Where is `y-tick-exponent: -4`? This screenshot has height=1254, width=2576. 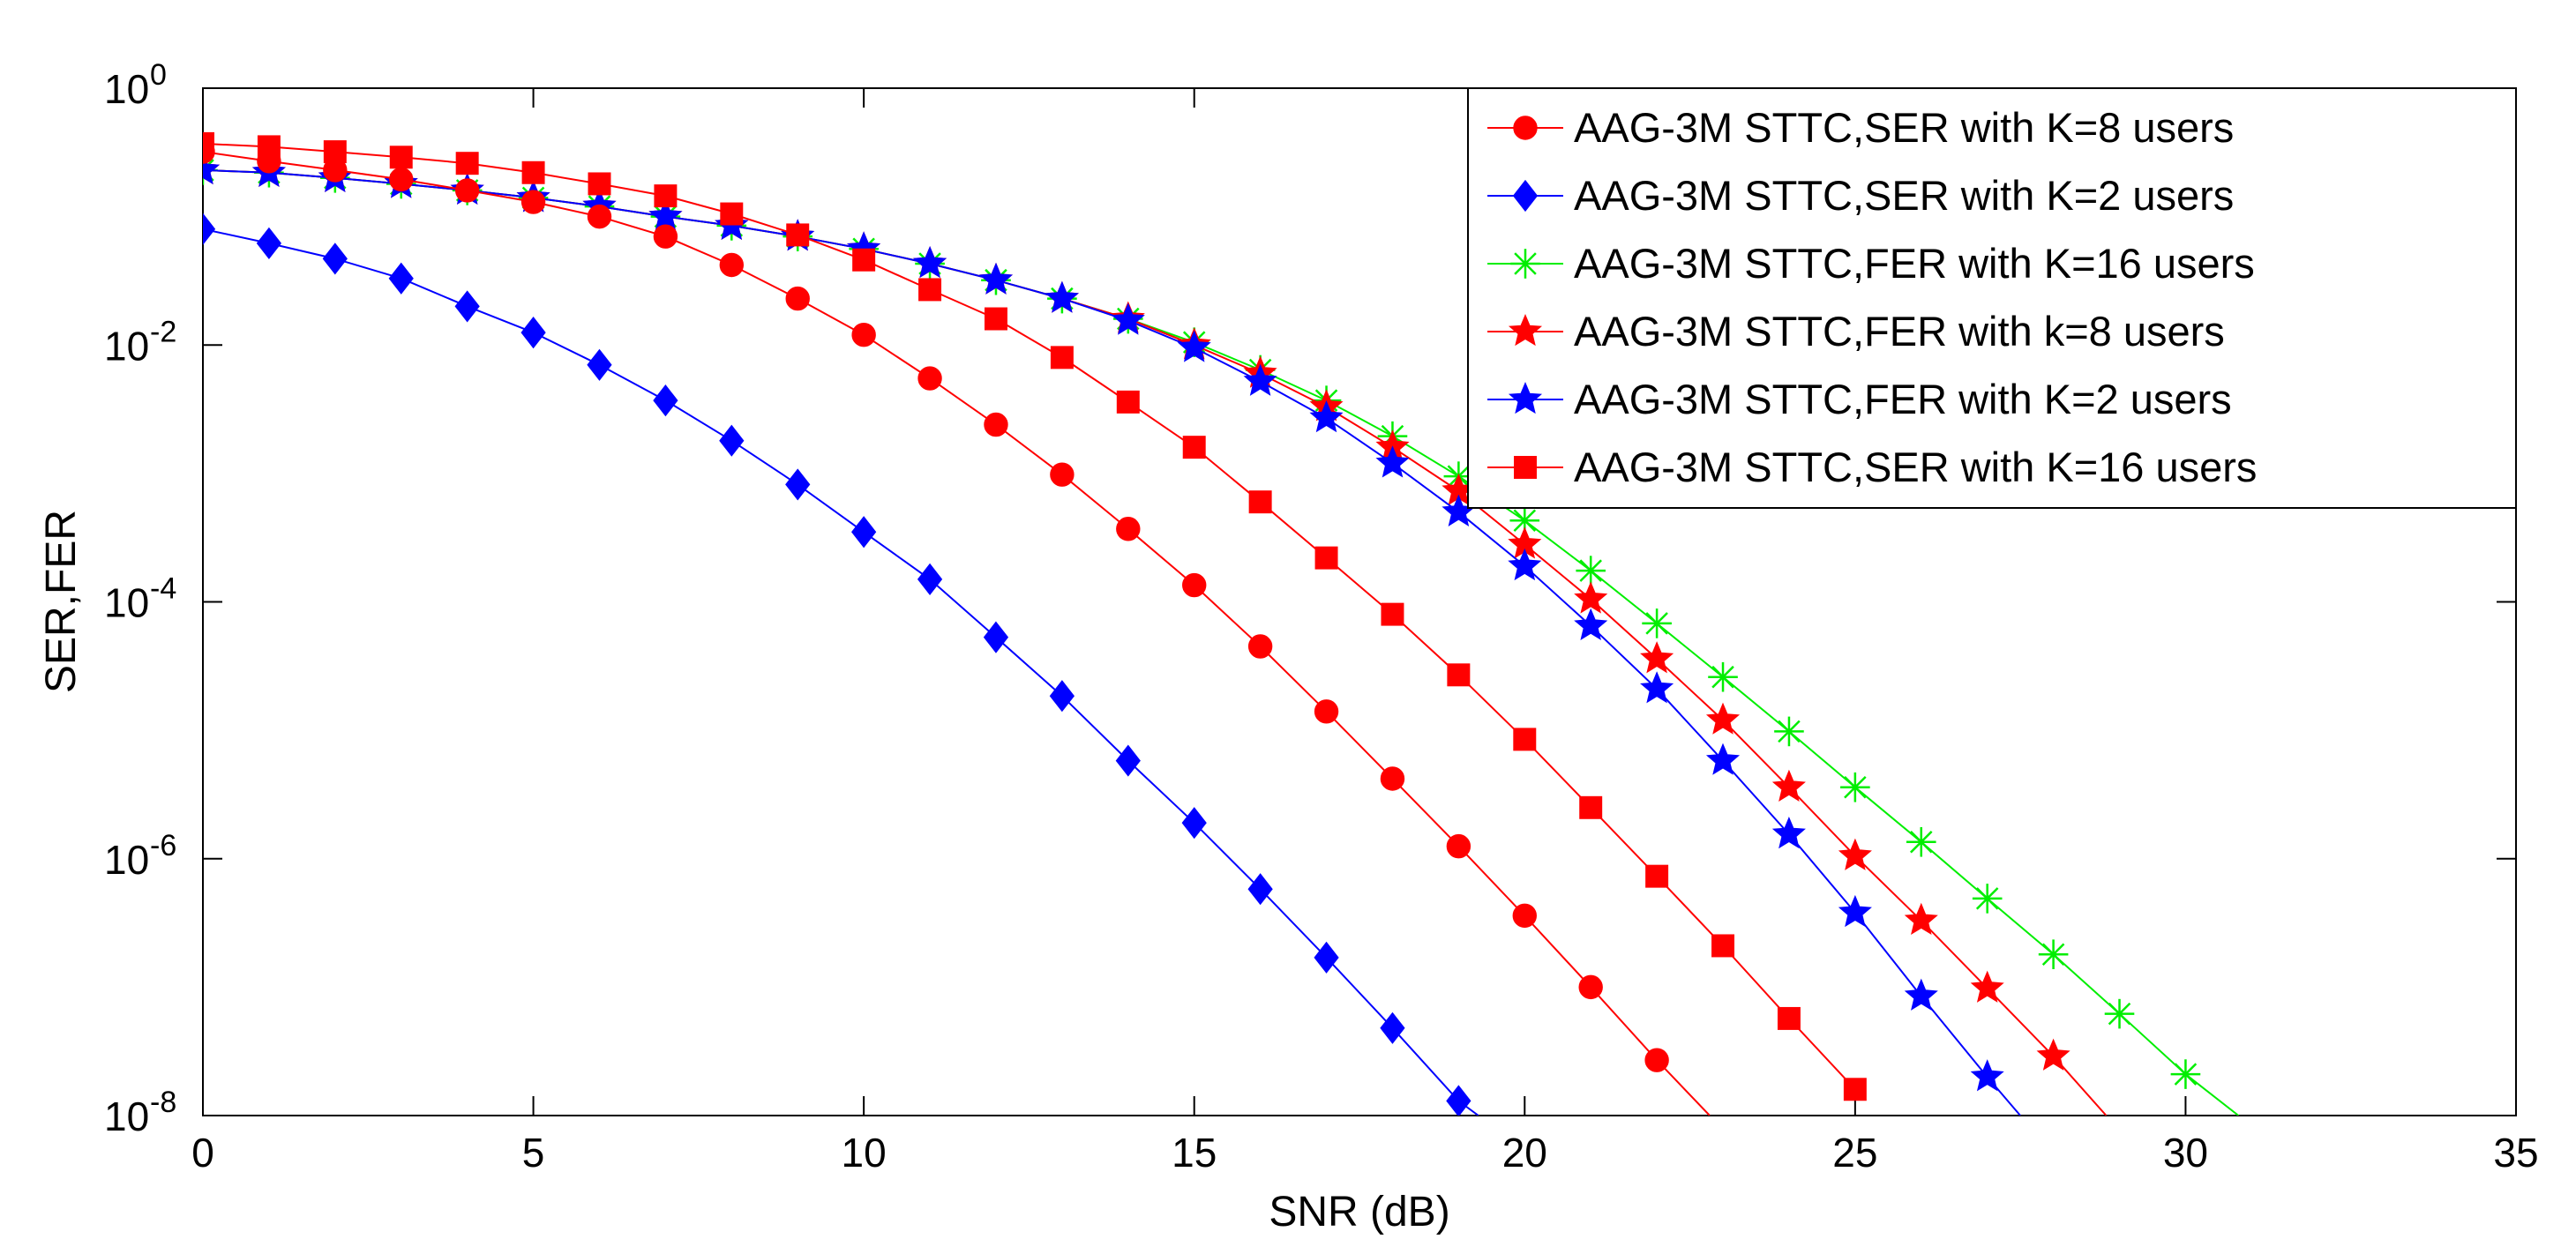 y-tick-exponent: -4 is located at coordinates (163, 589).